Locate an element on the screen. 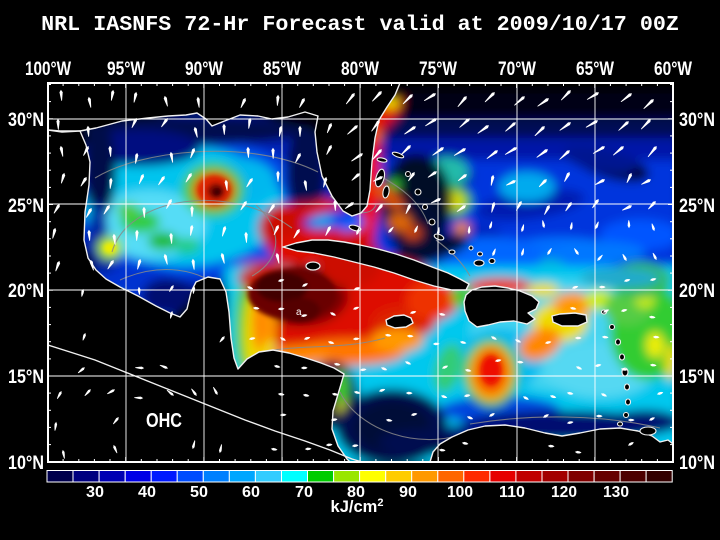 This screenshot has height=540, width=720. svg-text: 80 is located at coordinates (356, 492).